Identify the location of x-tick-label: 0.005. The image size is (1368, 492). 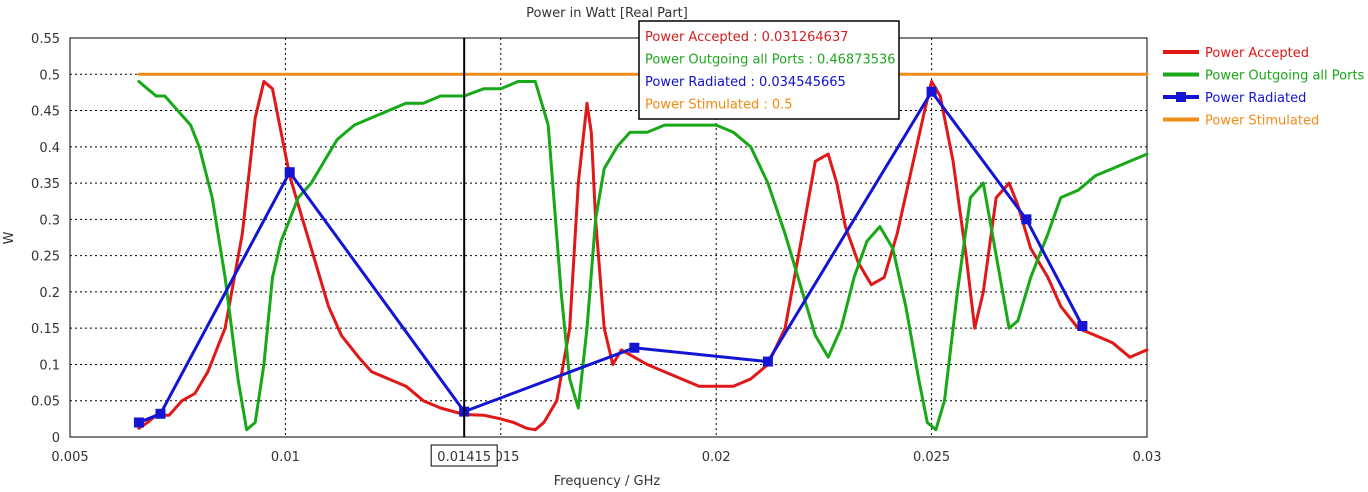
(69, 457).